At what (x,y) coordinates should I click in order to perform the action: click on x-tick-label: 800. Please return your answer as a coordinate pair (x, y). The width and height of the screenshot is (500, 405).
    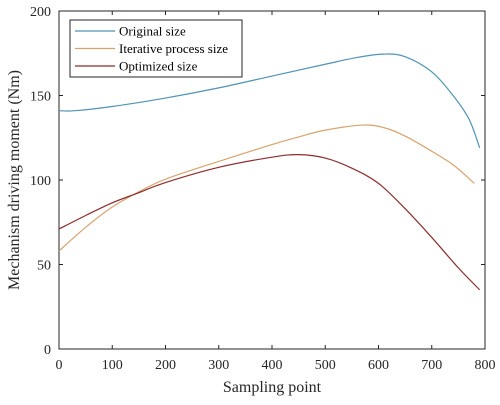
    Looking at the image, I should click on (485, 365).